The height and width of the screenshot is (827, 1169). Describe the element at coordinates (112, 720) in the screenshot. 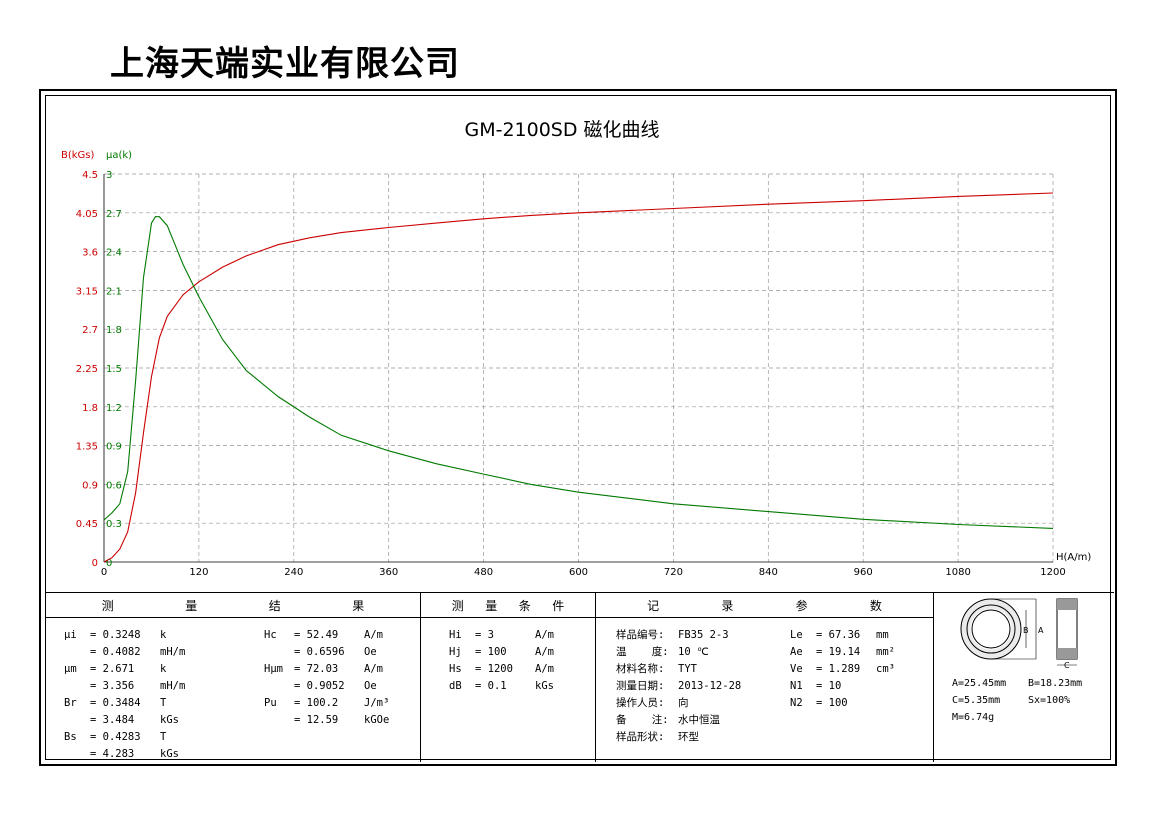

I see `results-cell: = 3.484` at that location.